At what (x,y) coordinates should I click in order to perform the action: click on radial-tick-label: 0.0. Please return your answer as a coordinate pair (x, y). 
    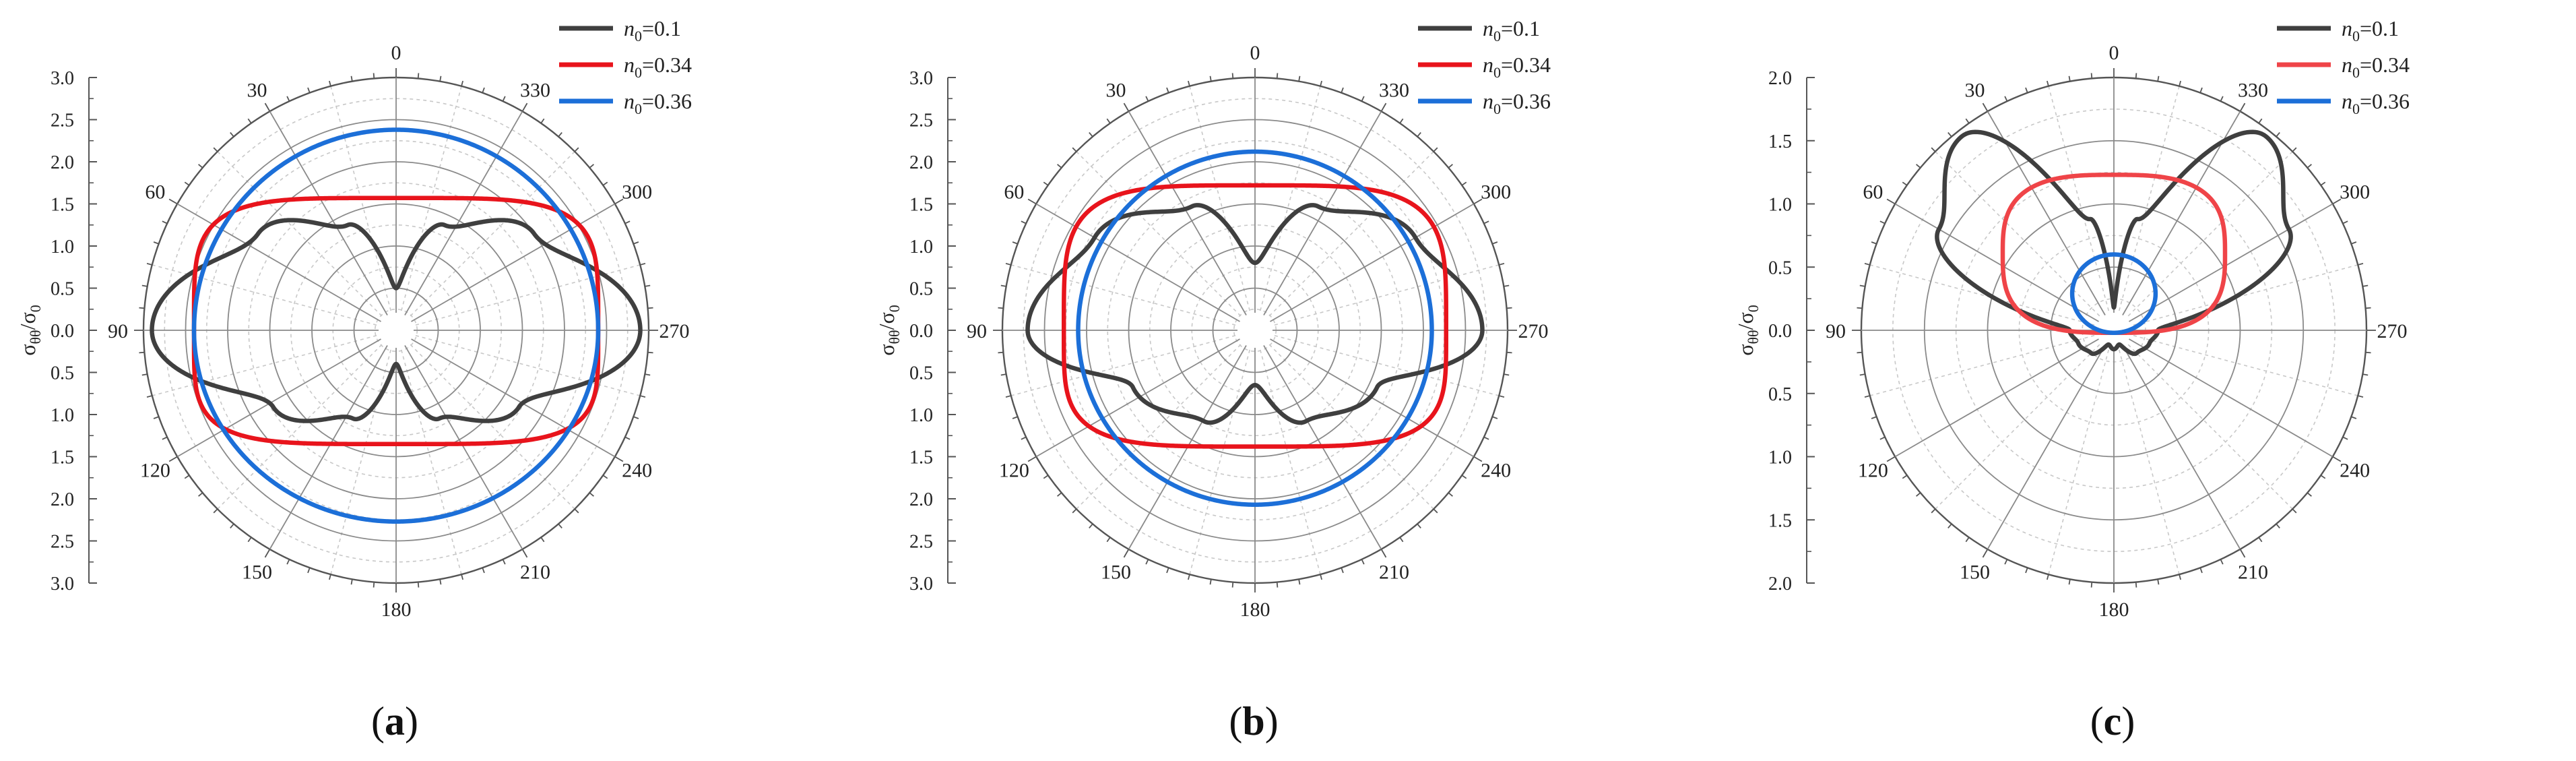
    Looking at the image, I should click on (1780, 331).